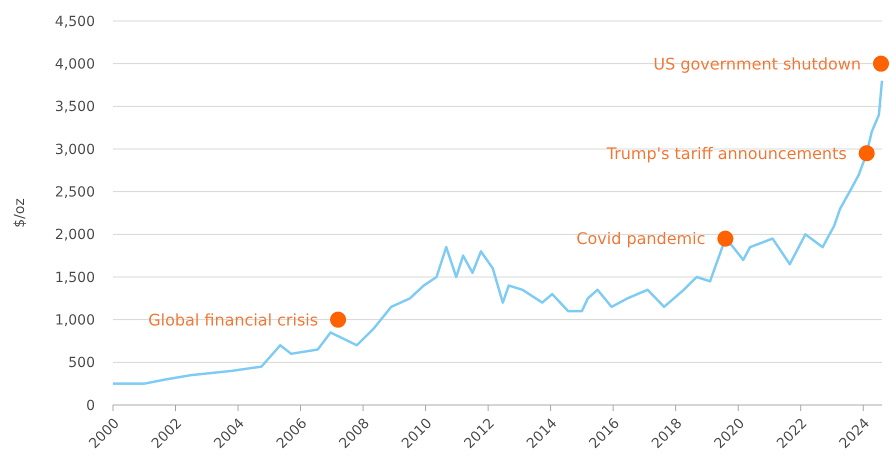 This screenshot has width=890, height=465. I want to click on annotation: Covid pandemic, so click(641, 238).